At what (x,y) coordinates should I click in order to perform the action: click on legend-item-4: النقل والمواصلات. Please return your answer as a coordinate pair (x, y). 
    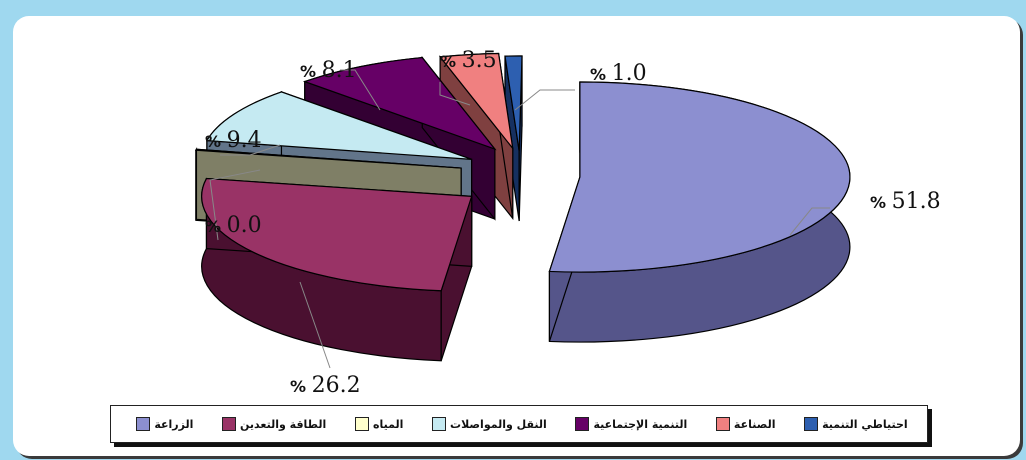
    Looking at the image, I should click on (486, 424).